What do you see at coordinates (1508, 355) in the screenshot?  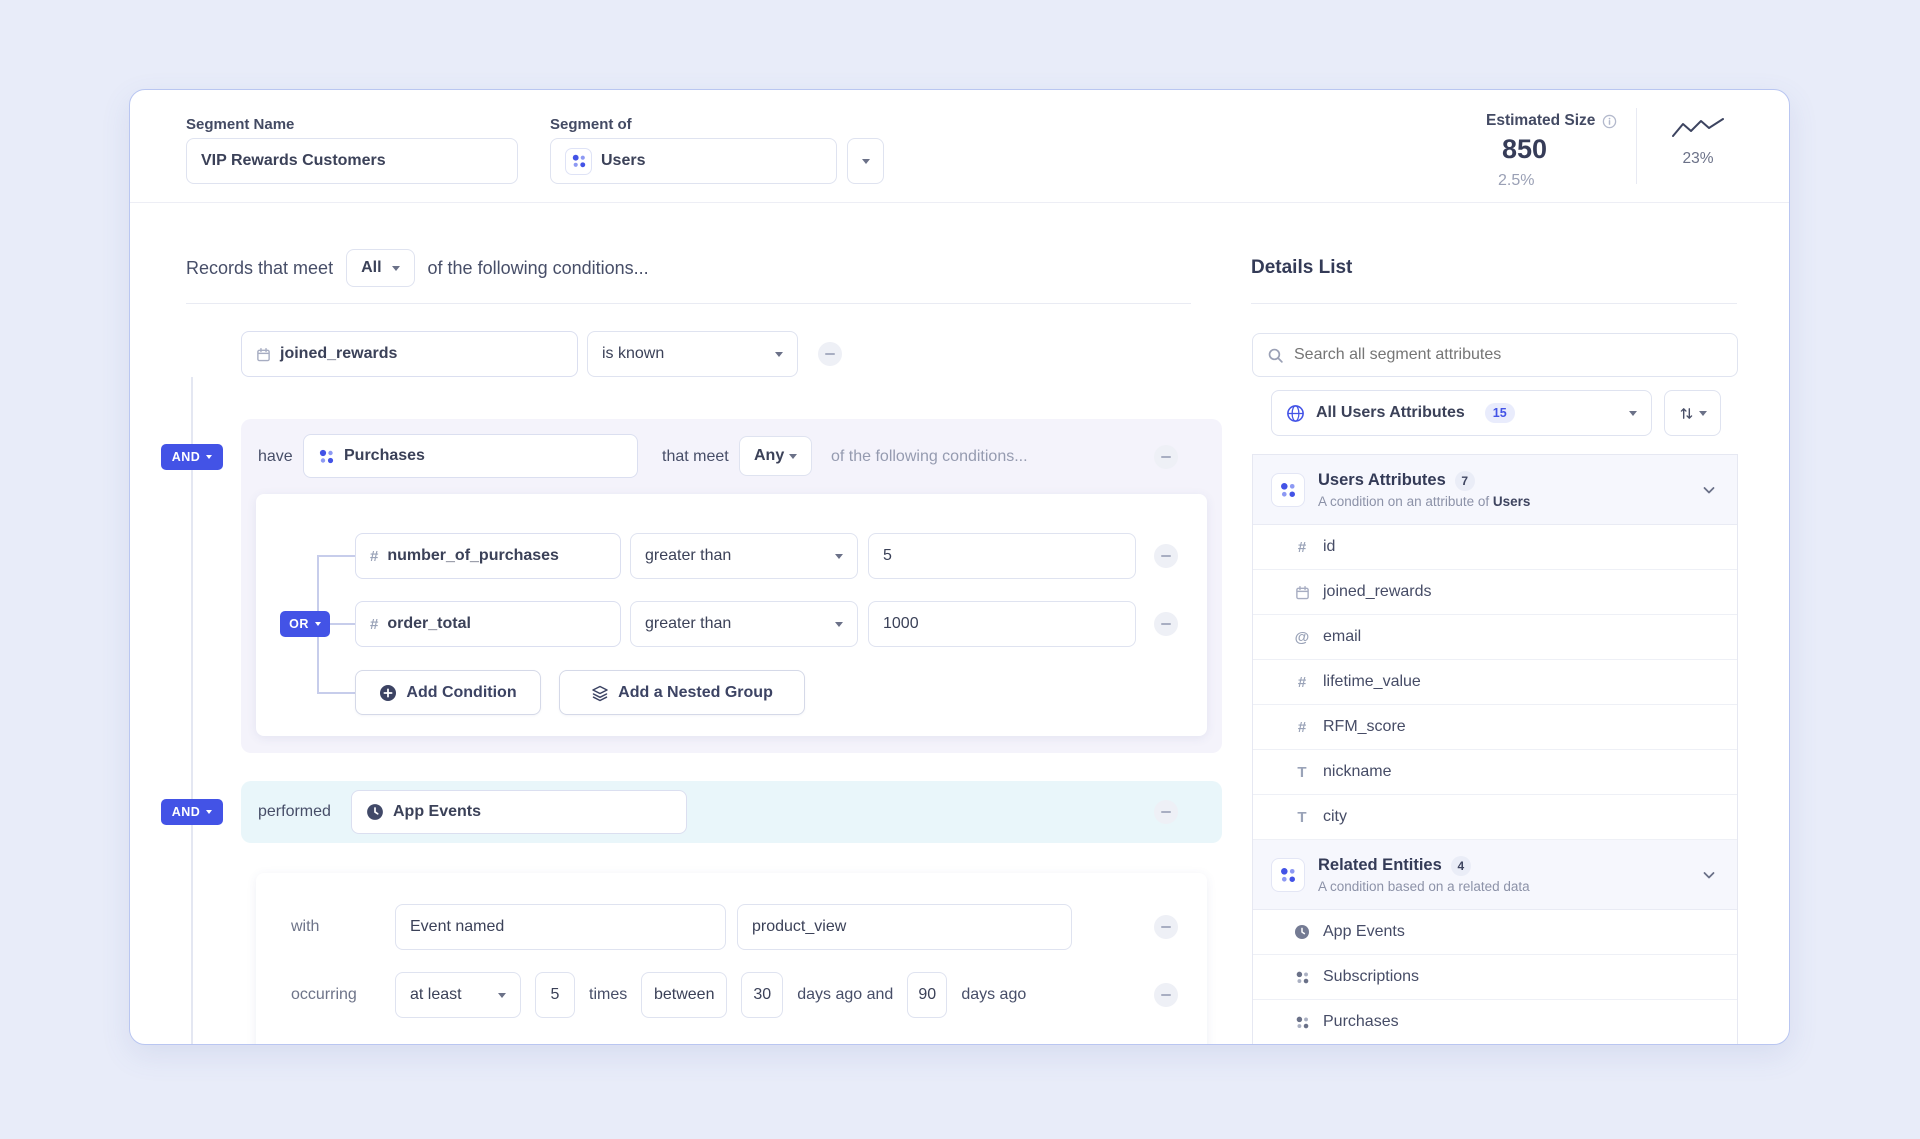 I see `attribute-search-input` at bounding box center [1508, 355].